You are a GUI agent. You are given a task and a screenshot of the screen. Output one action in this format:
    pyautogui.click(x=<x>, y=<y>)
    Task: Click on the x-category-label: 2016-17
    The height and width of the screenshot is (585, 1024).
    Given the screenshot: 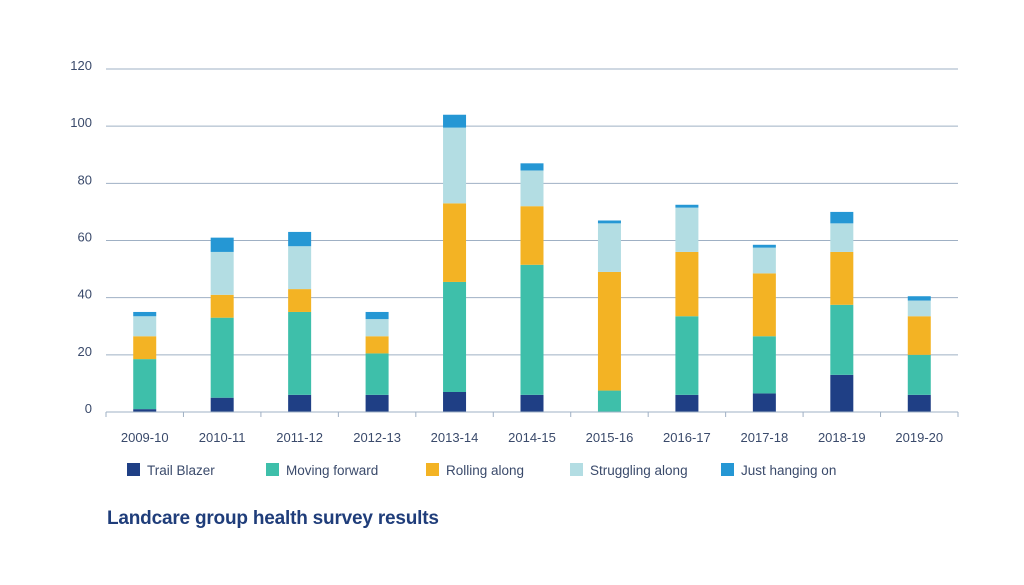 What is the action you would take?
    pyautogui.click(x=687, y=437)
    